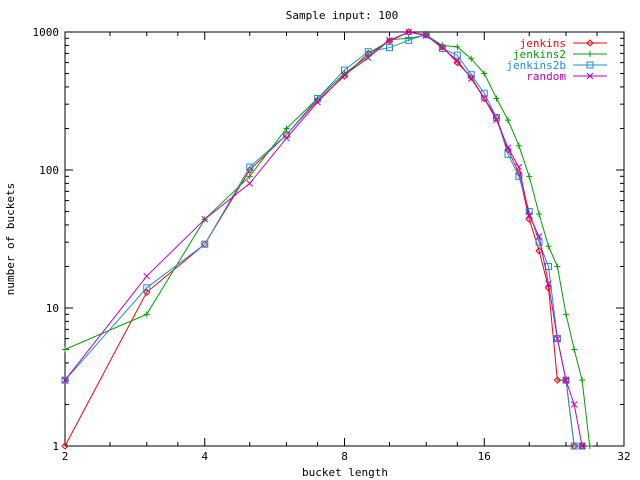 The width and height of the screenshot is (640, 480). What do you see at coordinates (546, 76) in the screenshot?
I see `legend-label: random` at bounding box center [546, 76].